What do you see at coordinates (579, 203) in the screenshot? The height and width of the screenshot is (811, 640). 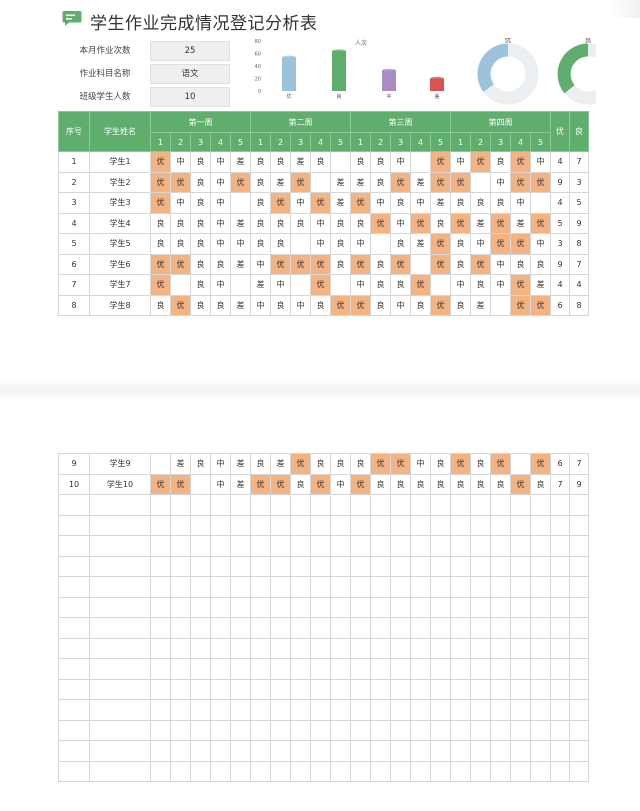 I see `count-liang-cell: 5` at bounding box center [579, 203].